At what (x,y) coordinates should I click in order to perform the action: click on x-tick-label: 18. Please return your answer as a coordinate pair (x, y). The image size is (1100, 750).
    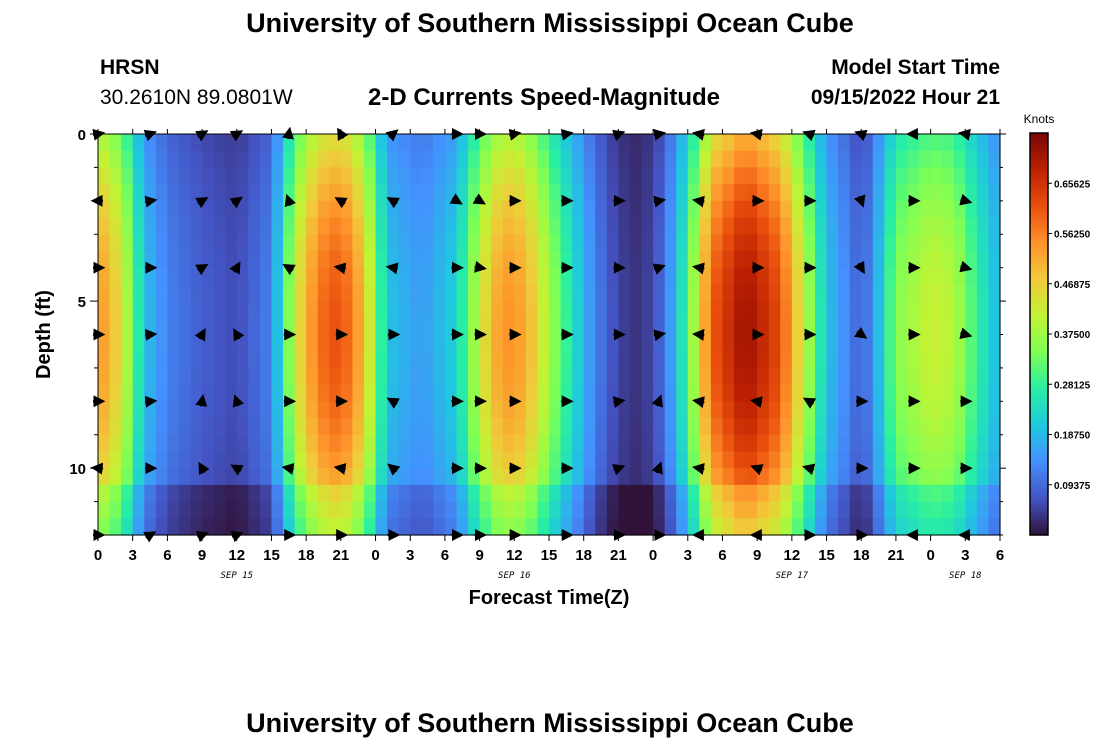
    Looking at the image, I should click on (306, 555).